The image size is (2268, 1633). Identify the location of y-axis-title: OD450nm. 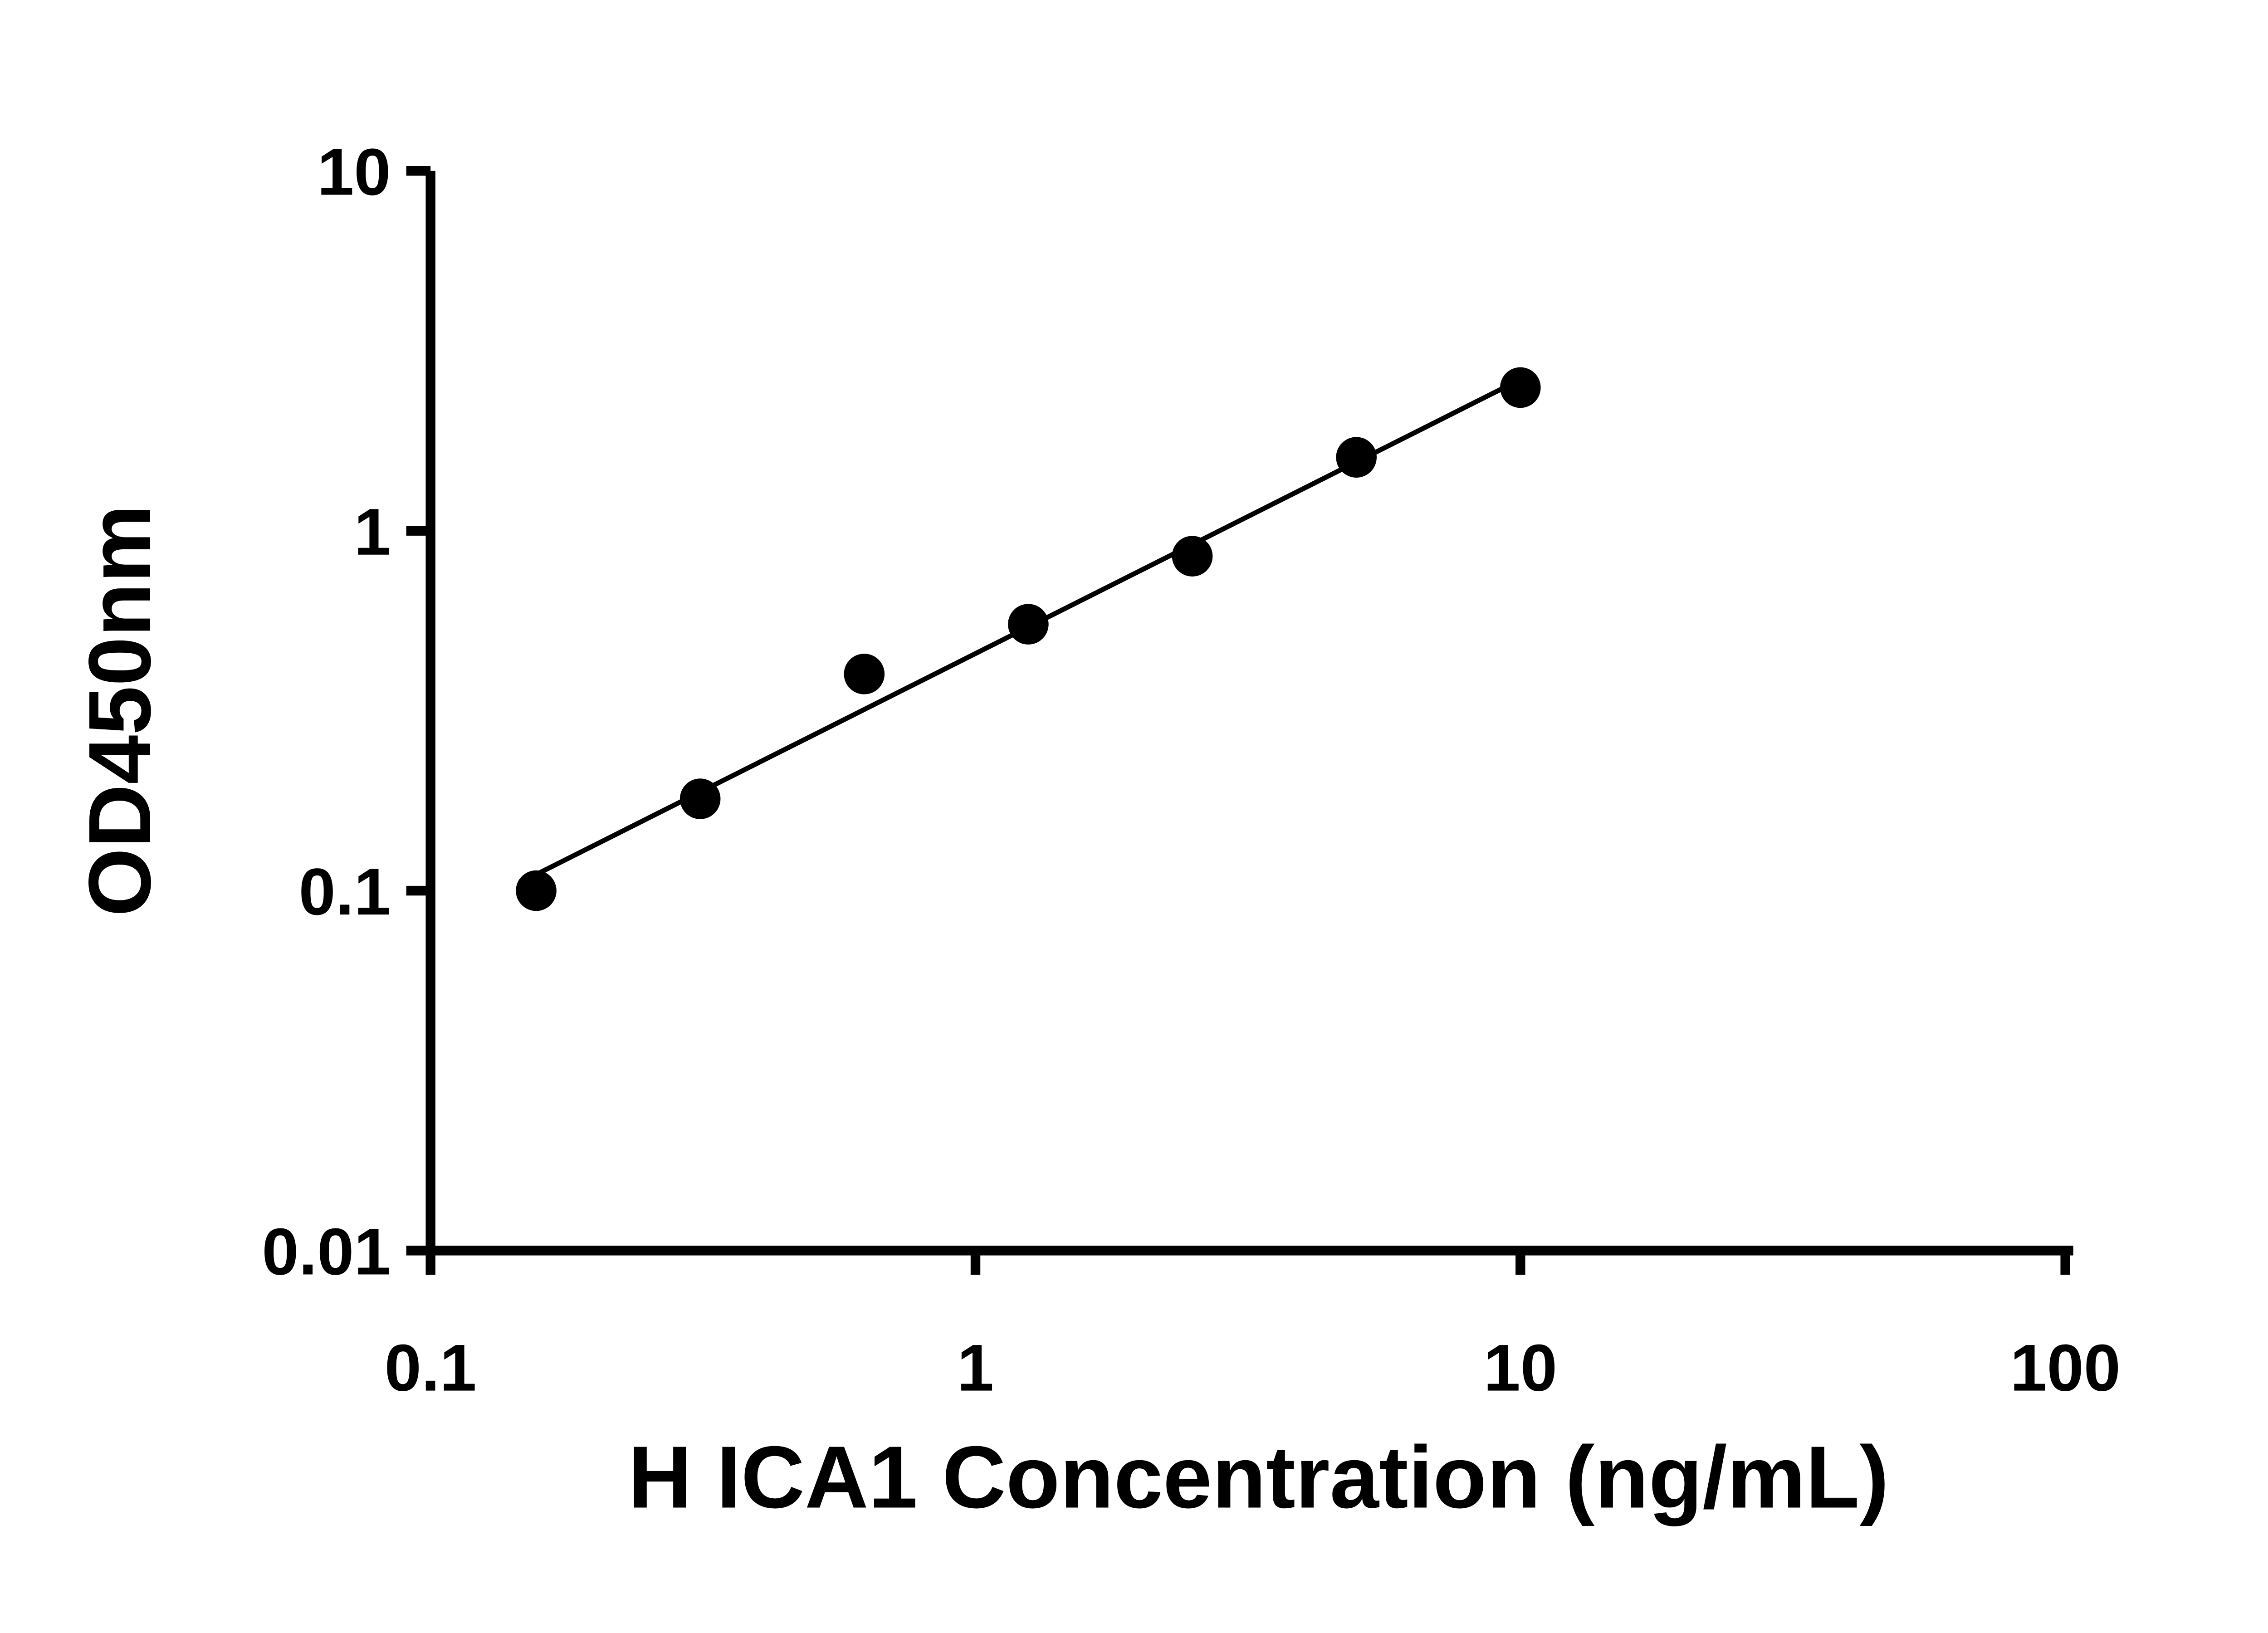
(120, 710).